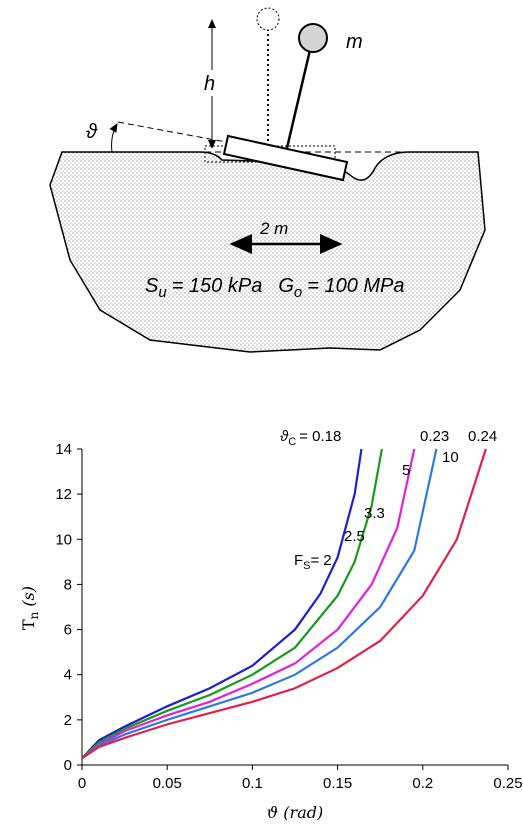 This screenshot has height=828, width=523. What do you see at coordinates (162, 292) in the screenshot?
I see `su-sub: u` at bounding box center [162, 292].